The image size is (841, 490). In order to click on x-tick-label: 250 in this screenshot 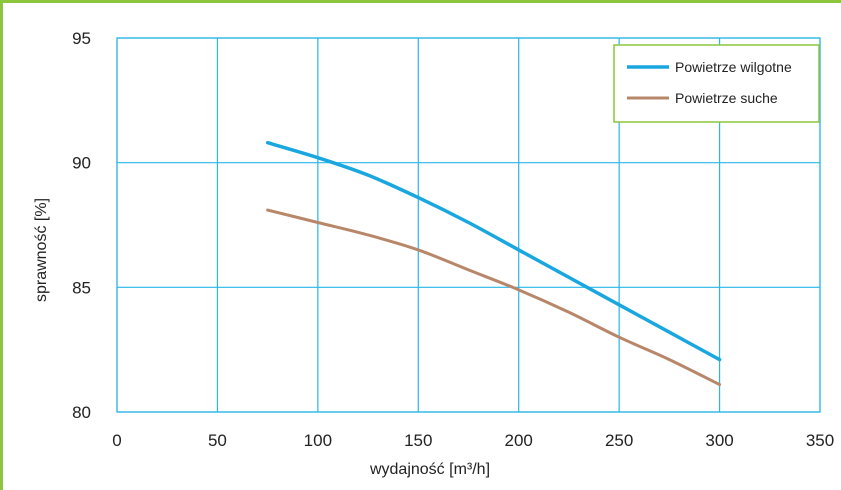, I will do `click(619, 440)`.